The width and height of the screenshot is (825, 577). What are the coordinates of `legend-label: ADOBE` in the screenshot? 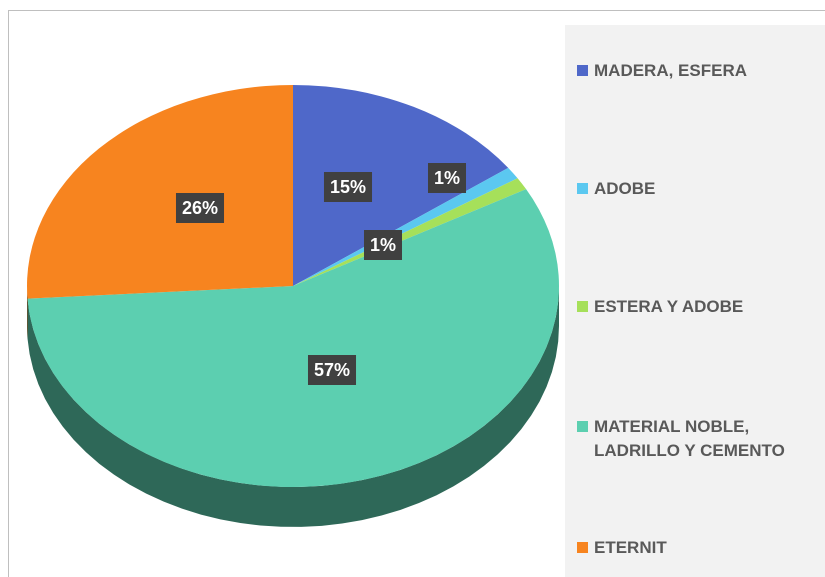 It's located at (625, 188).